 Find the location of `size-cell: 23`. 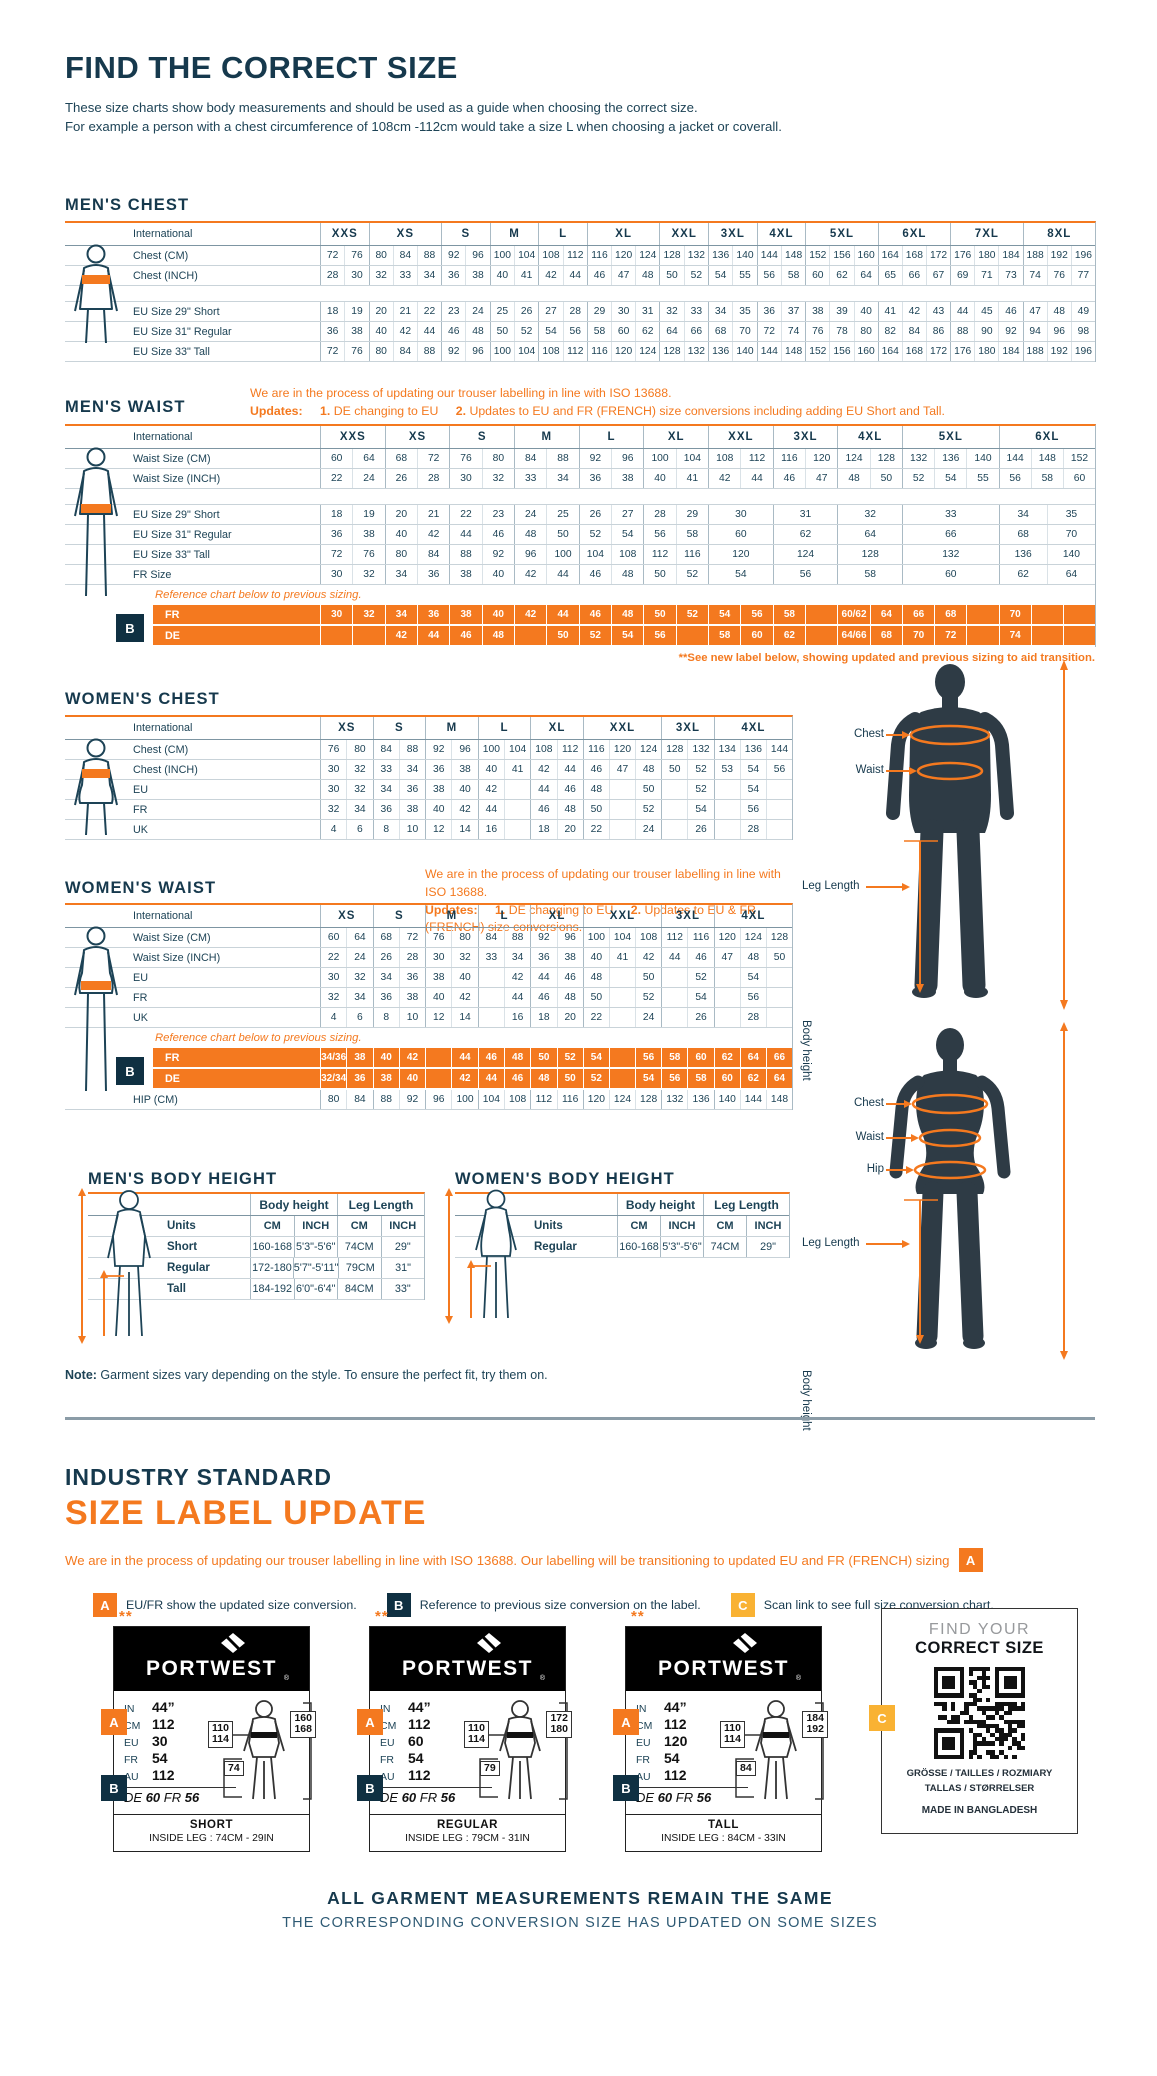

size-cell: 23 is located at coordinates (497, 514).